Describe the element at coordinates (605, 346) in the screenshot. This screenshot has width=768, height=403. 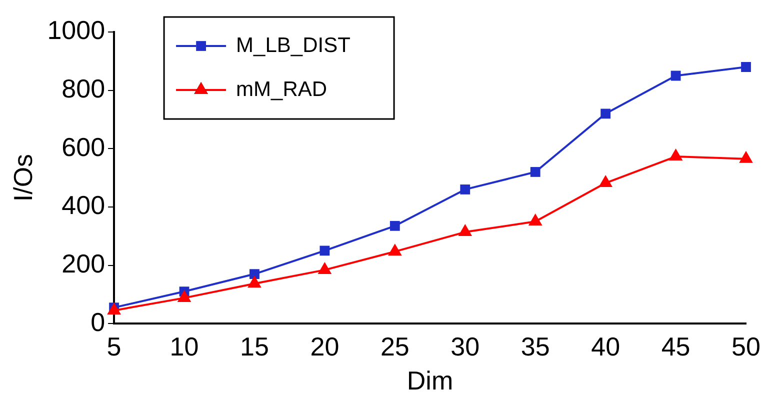
I see `x-tick-label: 40` at that location.